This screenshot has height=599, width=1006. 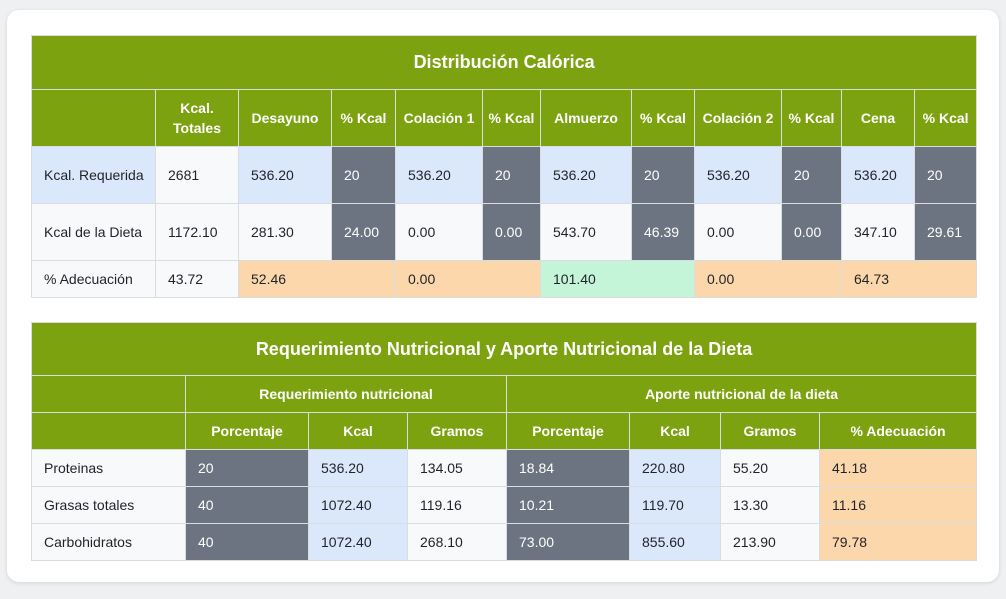 I want to click on col-header: Kcal. Totales, so click(x=197, y=118).